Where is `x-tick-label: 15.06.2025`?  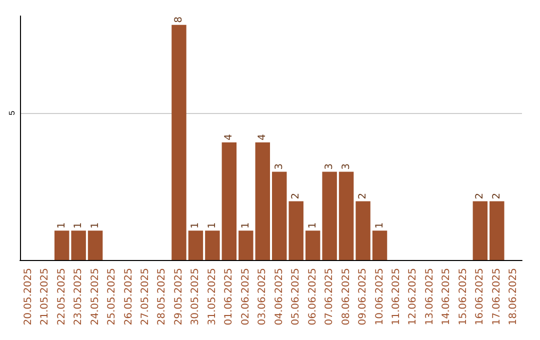
x-tick-label: 15.06.2025 is located at coordinates (463, 297).